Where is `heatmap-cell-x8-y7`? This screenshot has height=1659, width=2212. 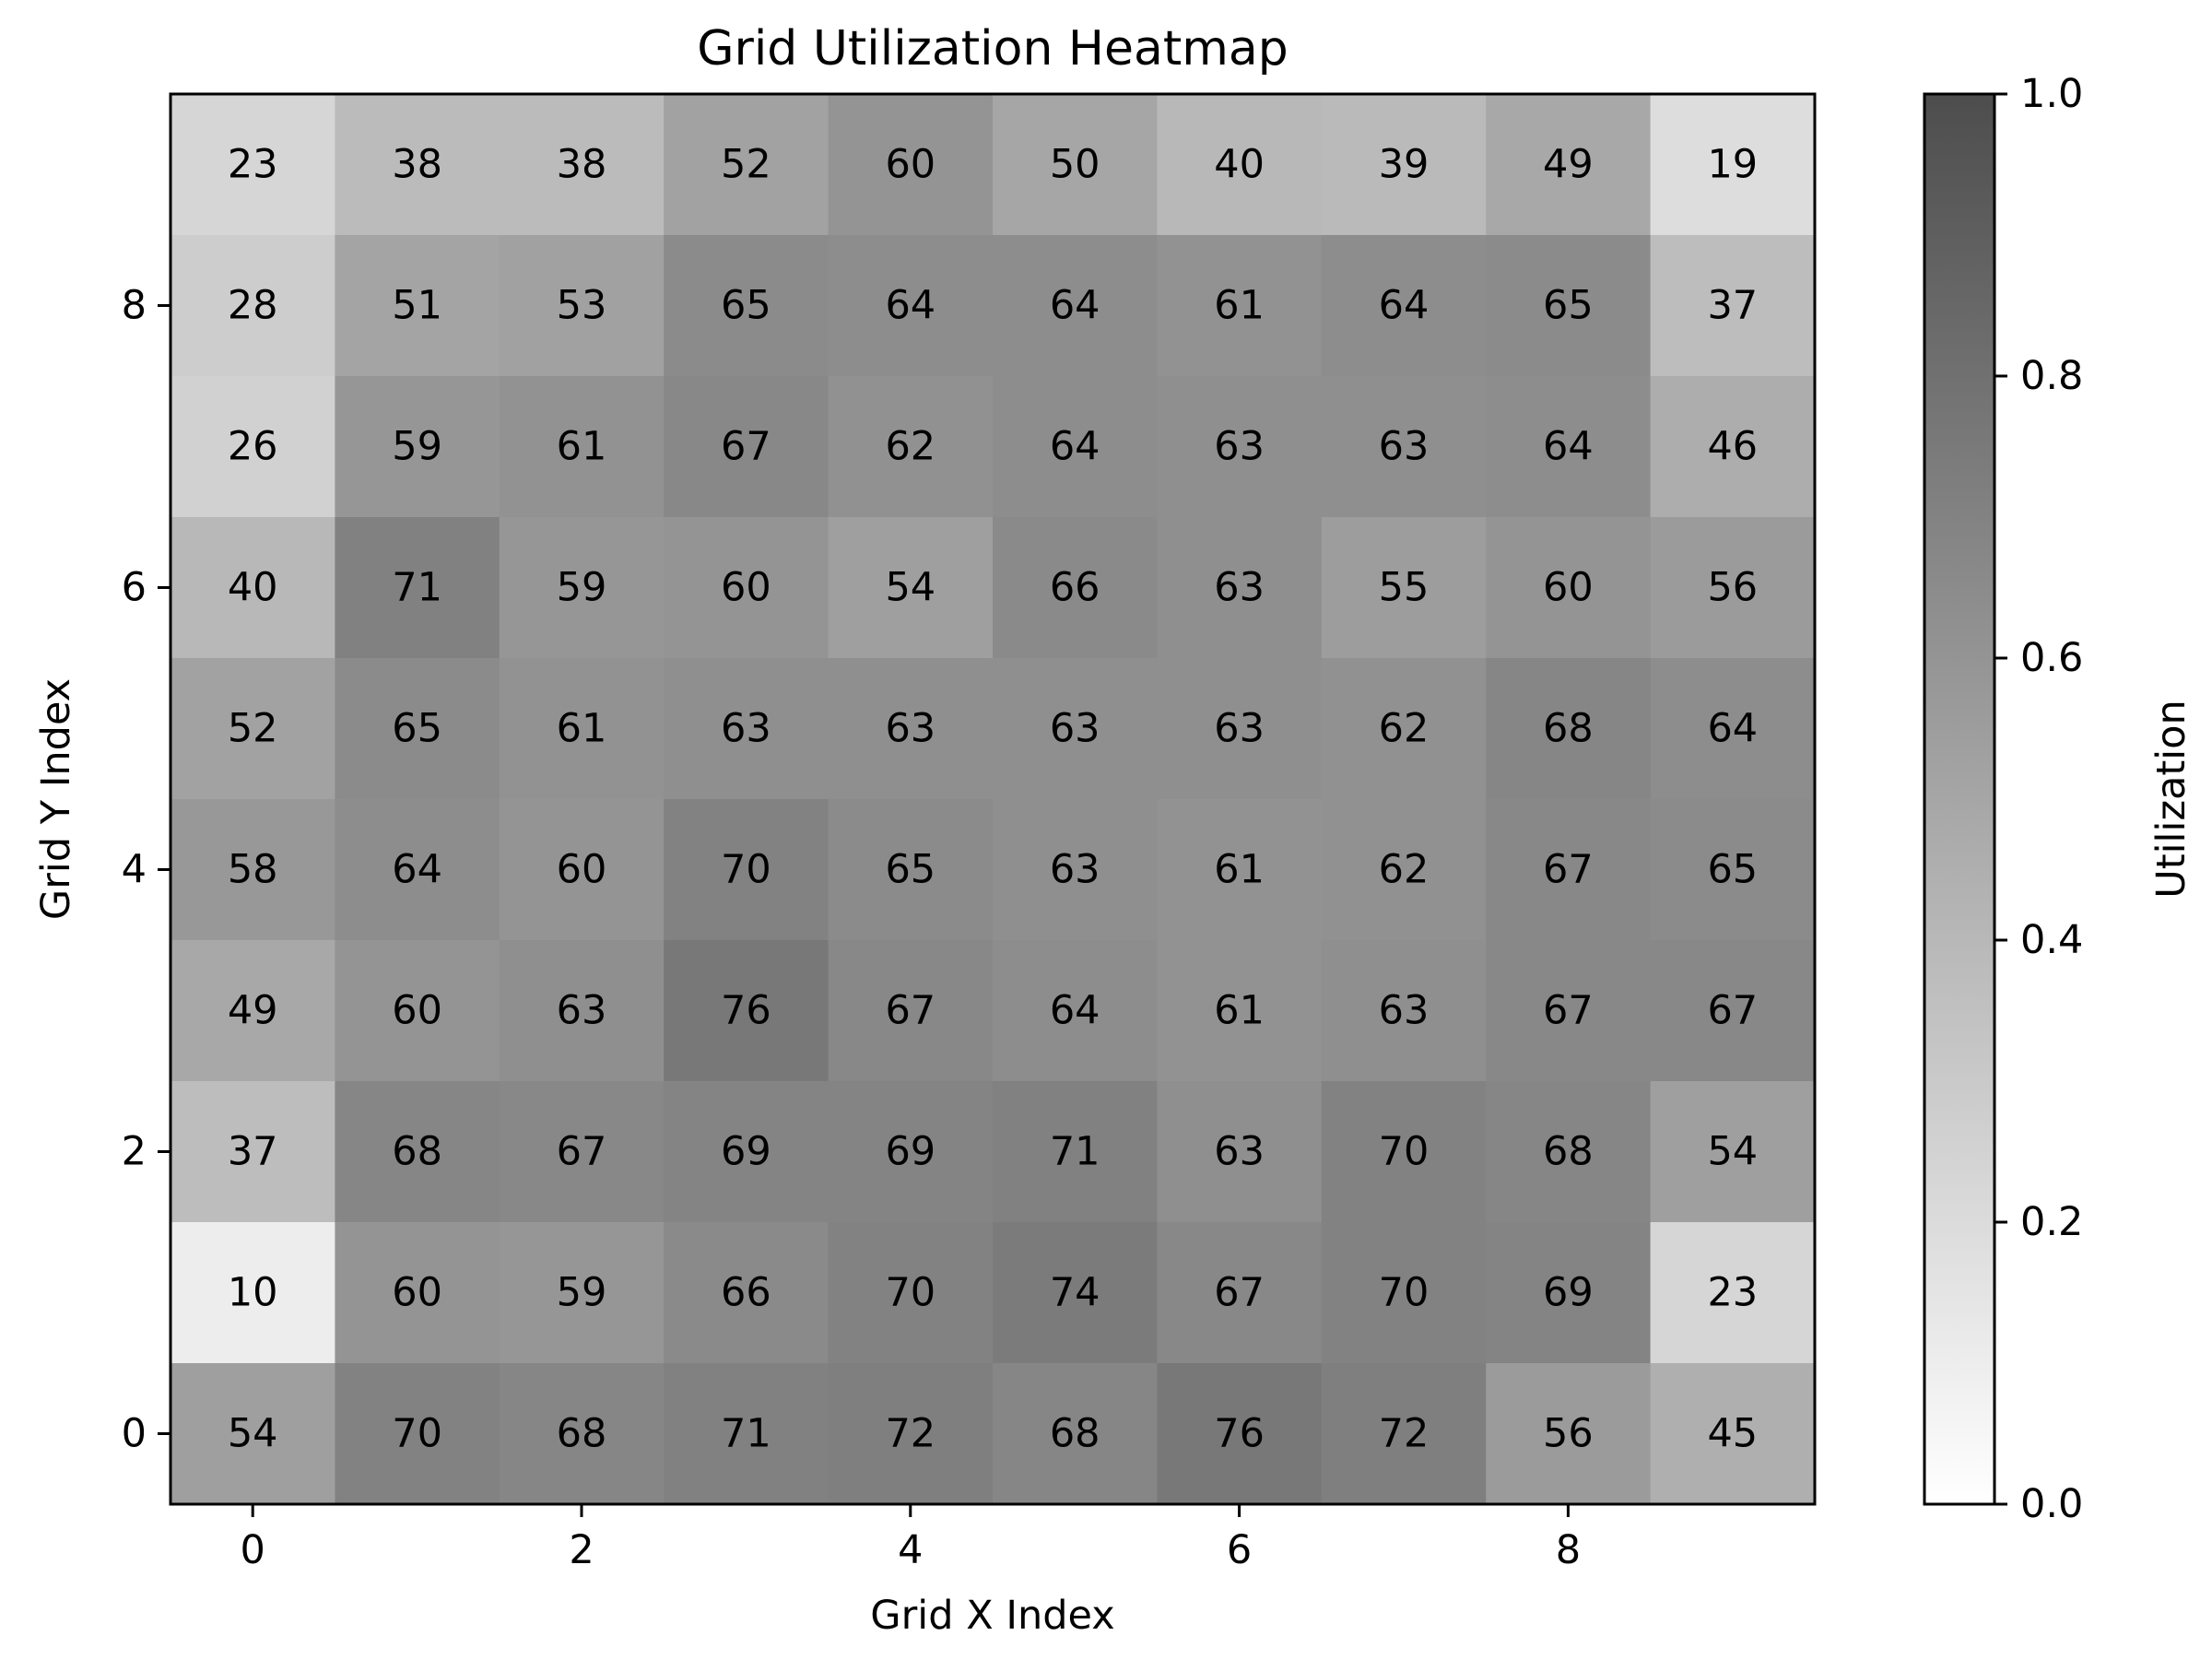
heatmap-cell-x8-y7 is located at coordinates (1569, 447).